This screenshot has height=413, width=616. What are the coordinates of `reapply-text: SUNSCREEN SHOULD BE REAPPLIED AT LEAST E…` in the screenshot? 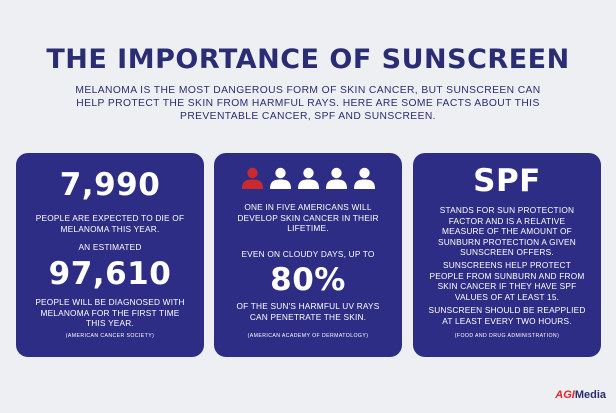 It's located at (507, 315).